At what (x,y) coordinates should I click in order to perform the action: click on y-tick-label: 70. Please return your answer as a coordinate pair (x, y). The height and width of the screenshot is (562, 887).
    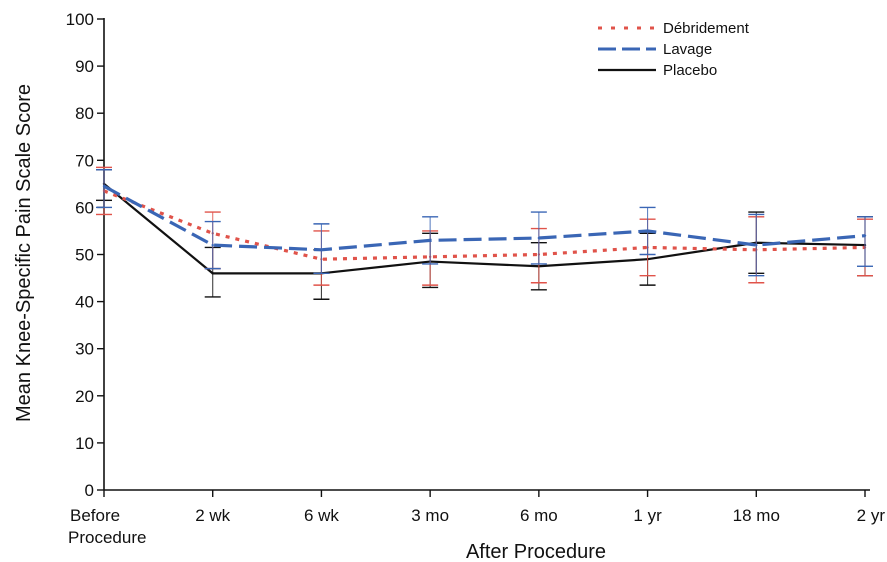
    Looking at the image, I should click on (84, 160).